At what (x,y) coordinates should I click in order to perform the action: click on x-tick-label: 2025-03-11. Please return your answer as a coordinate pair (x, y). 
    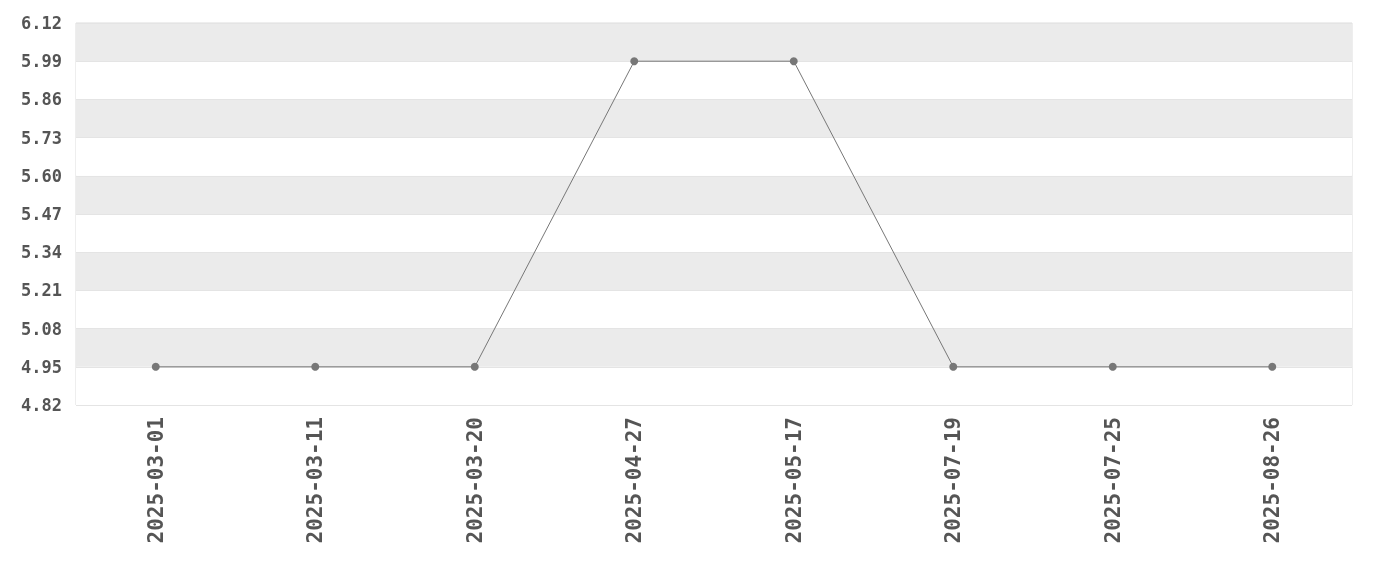
    Looking at the image, I should click on (315, 480).